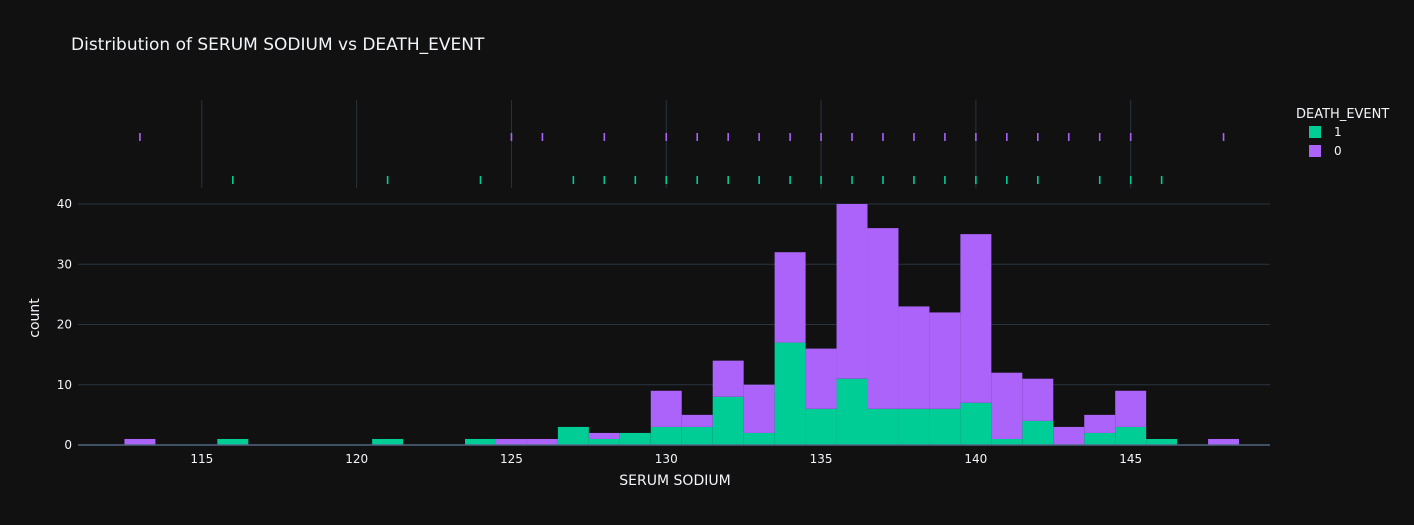  I want to click on legend: DEATH_EVENT 10, so click(1342, 132).